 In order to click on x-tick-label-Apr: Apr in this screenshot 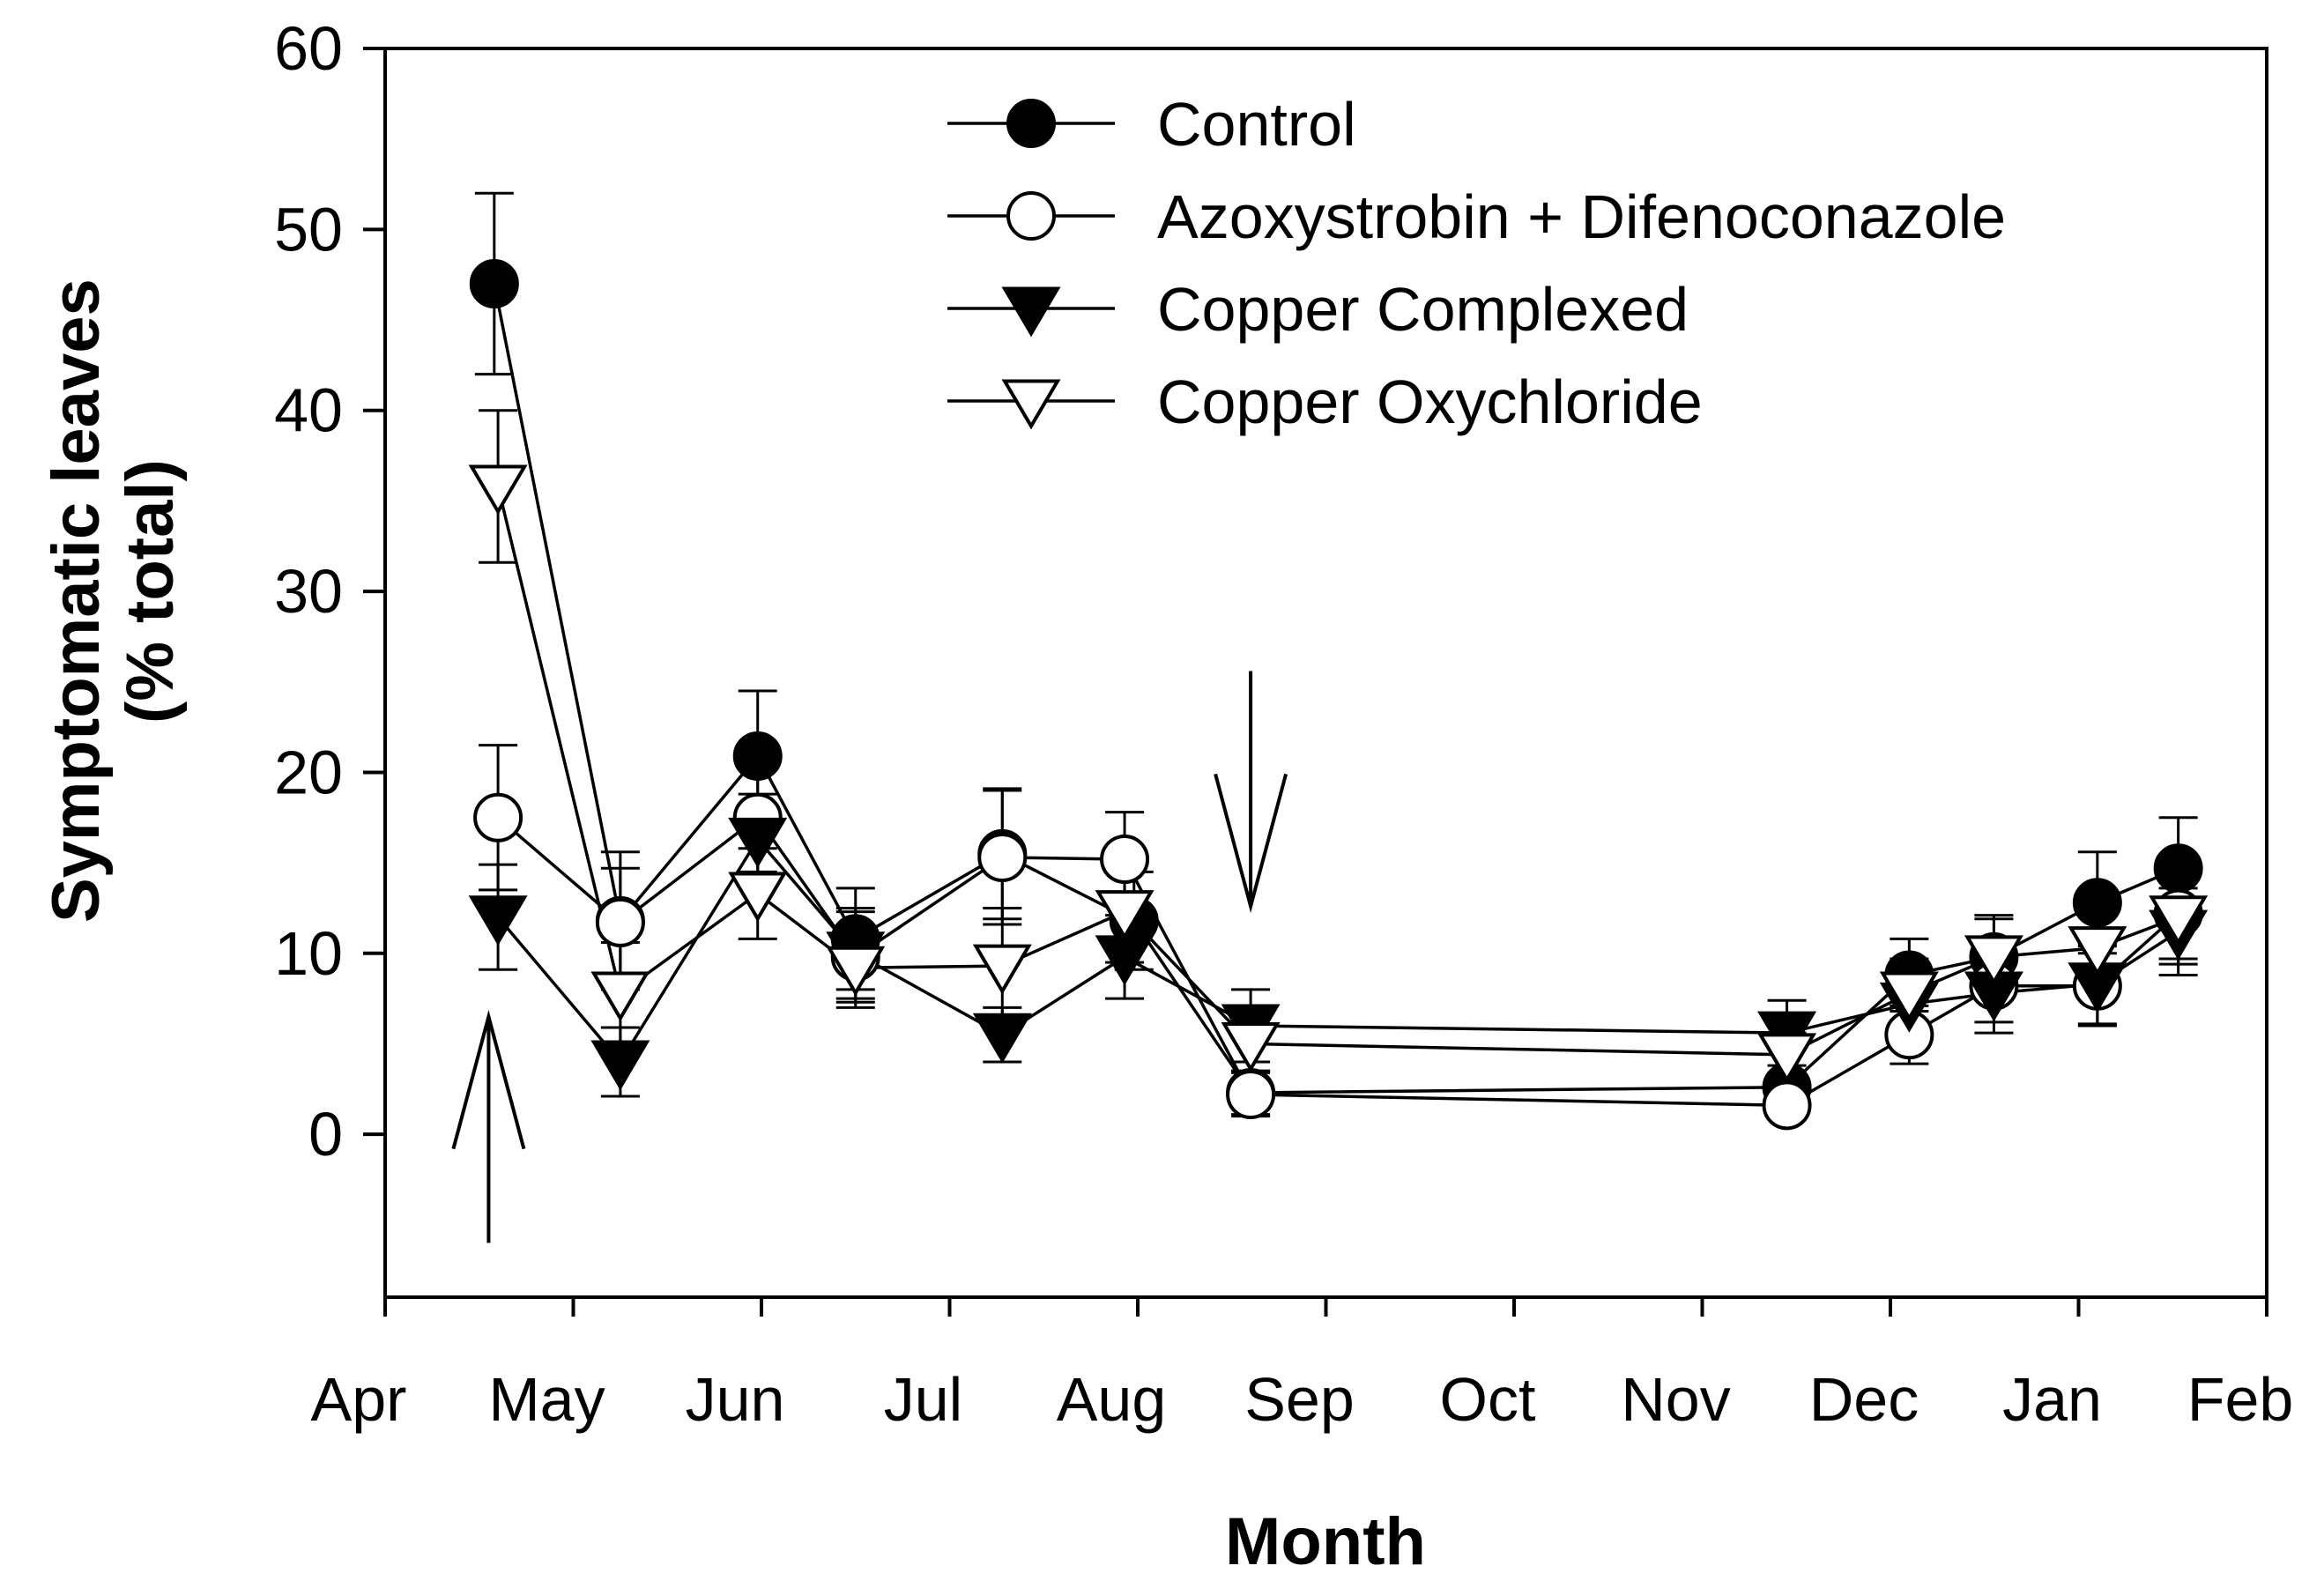, I will do `click(359, 1399)`.